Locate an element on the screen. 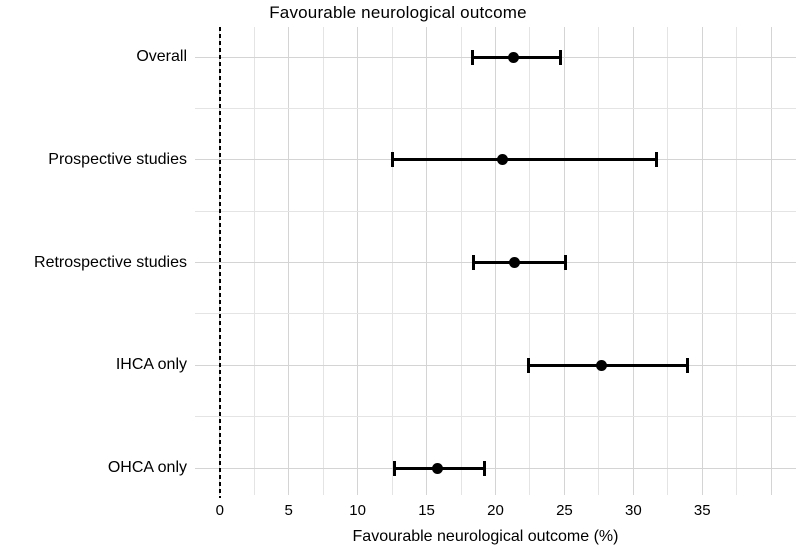 This screenshot has height=551, width=796. x-tick-label: 10 is located at coordinates (357, 510).